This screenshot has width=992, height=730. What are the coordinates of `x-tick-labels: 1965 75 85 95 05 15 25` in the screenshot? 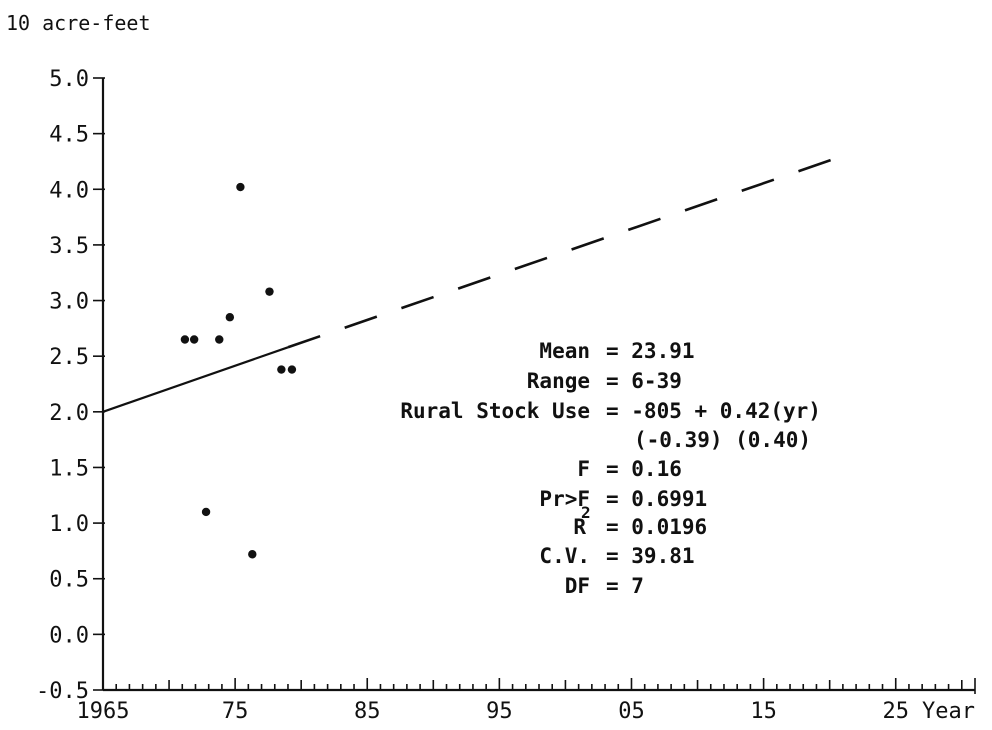 It's located at (493, 701).